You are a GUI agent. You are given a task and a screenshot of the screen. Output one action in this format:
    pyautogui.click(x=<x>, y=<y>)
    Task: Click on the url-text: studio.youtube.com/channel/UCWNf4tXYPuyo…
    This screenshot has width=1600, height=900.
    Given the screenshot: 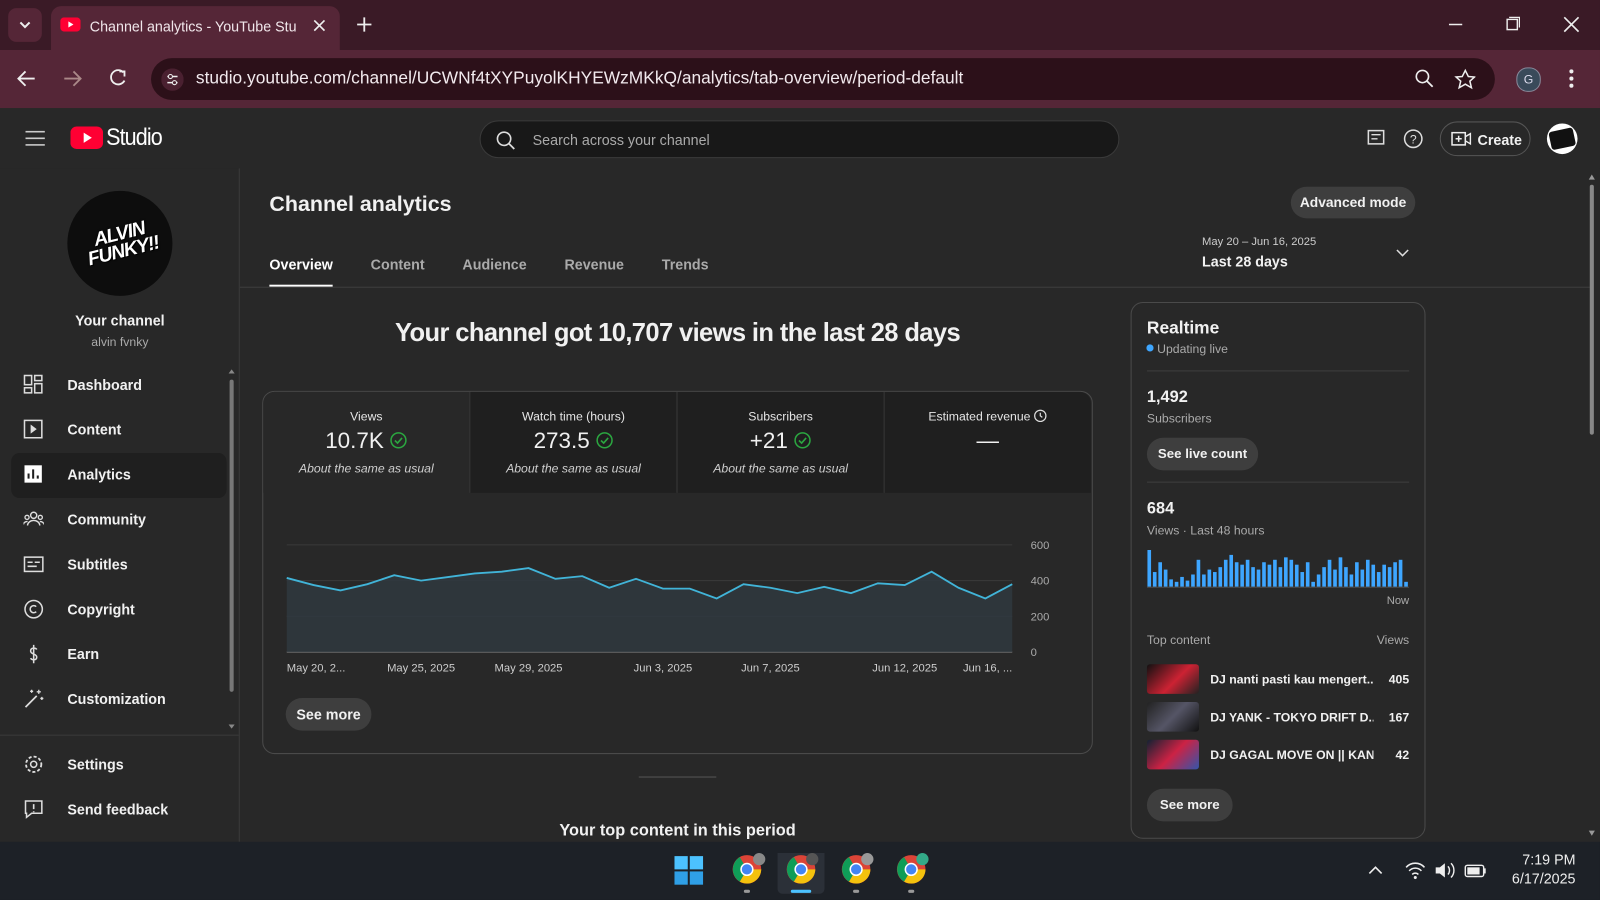 What is the action you would take?
    pyautogui.click(x=579, y=78)
    